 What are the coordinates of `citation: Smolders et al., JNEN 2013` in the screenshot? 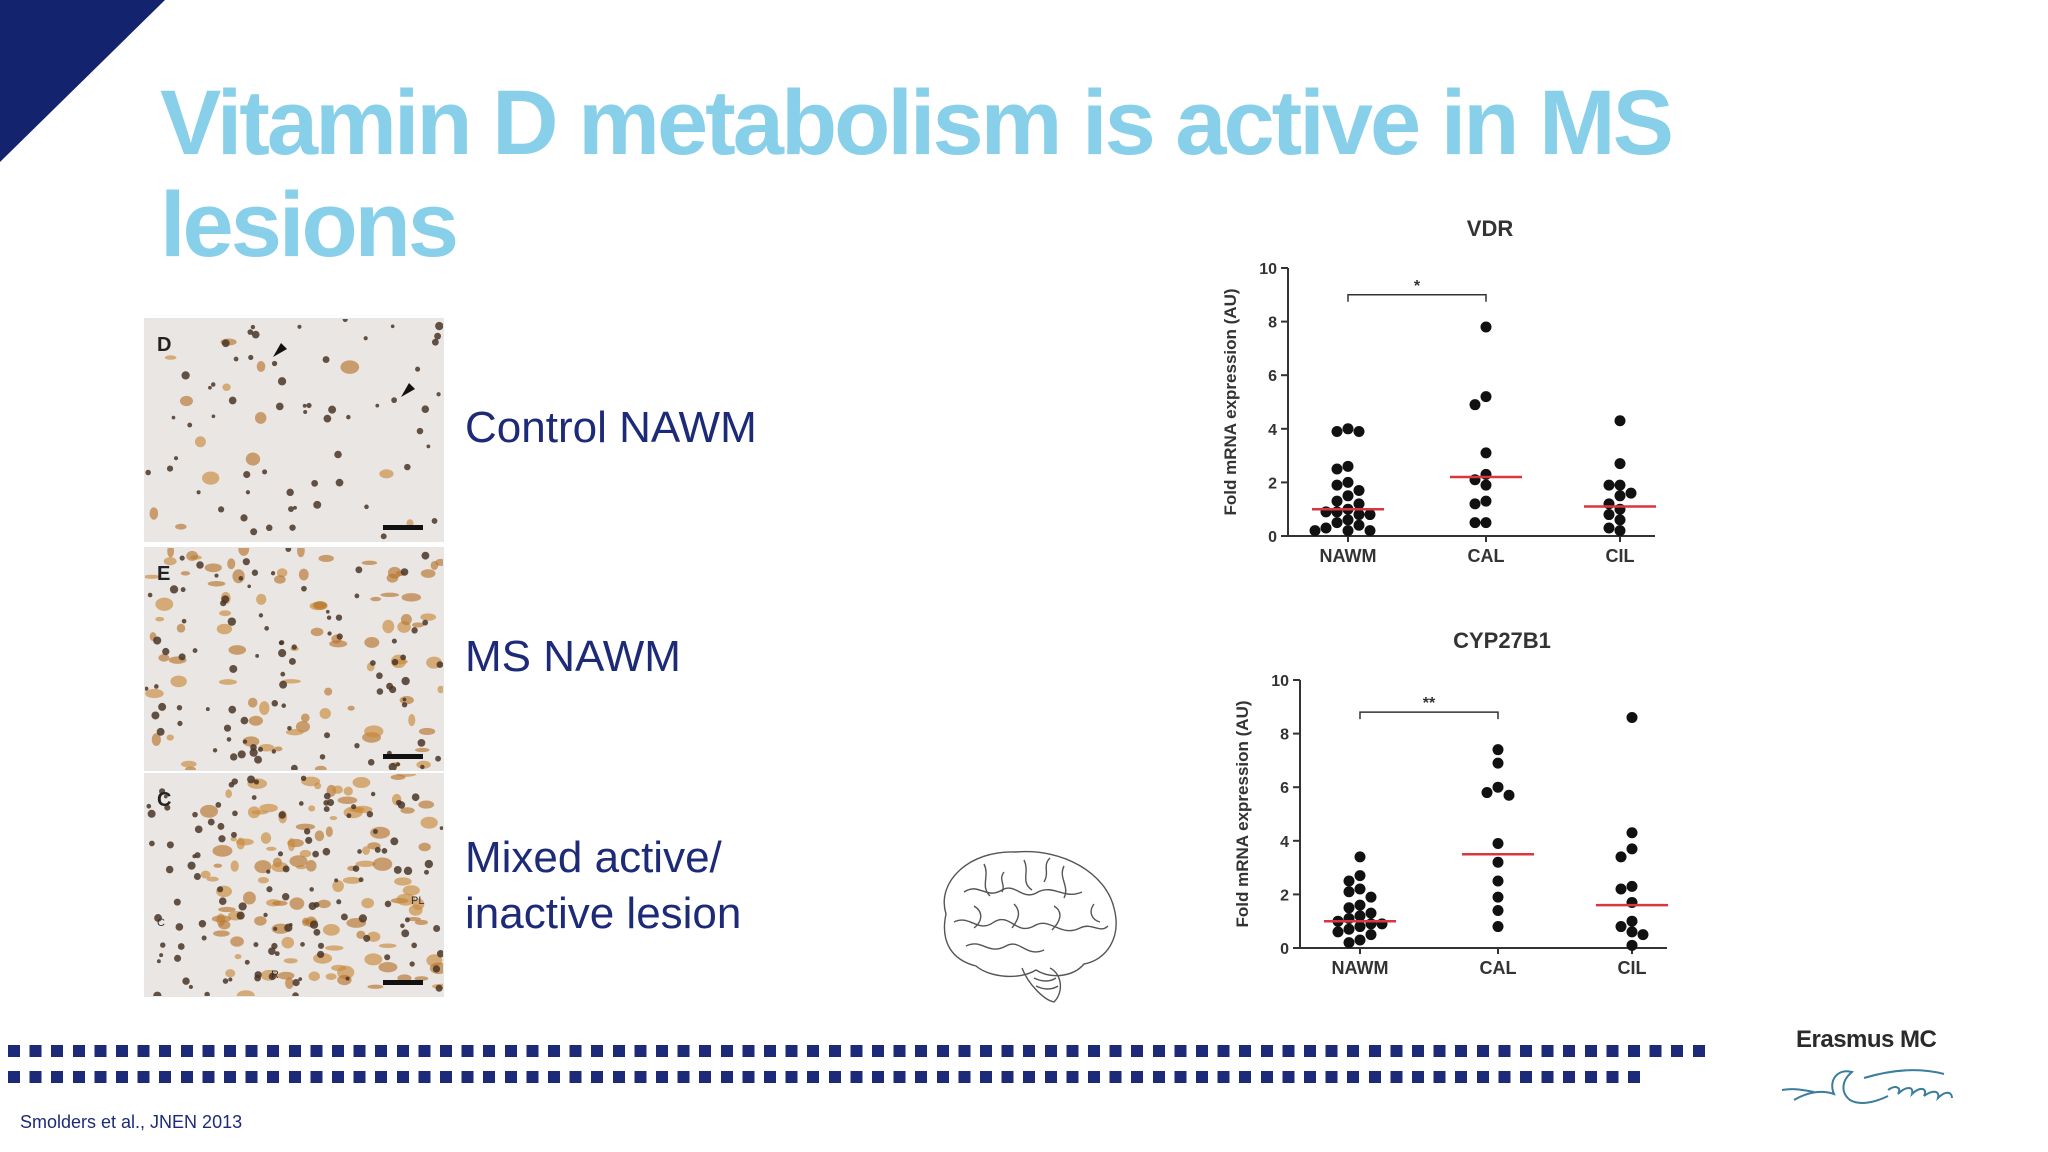 It's located at (131, 1122).